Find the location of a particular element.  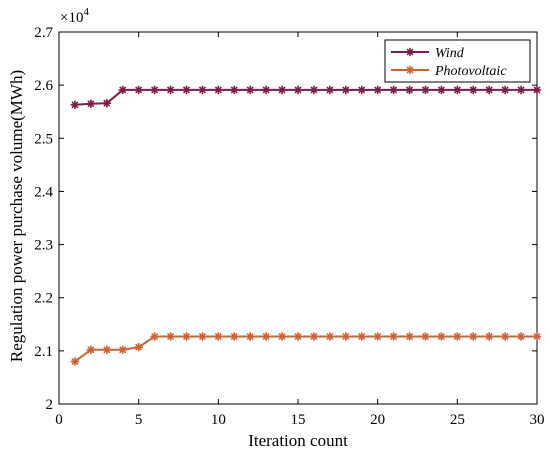

y-tick-label: 2.1 is located at coordinates (43, 352).